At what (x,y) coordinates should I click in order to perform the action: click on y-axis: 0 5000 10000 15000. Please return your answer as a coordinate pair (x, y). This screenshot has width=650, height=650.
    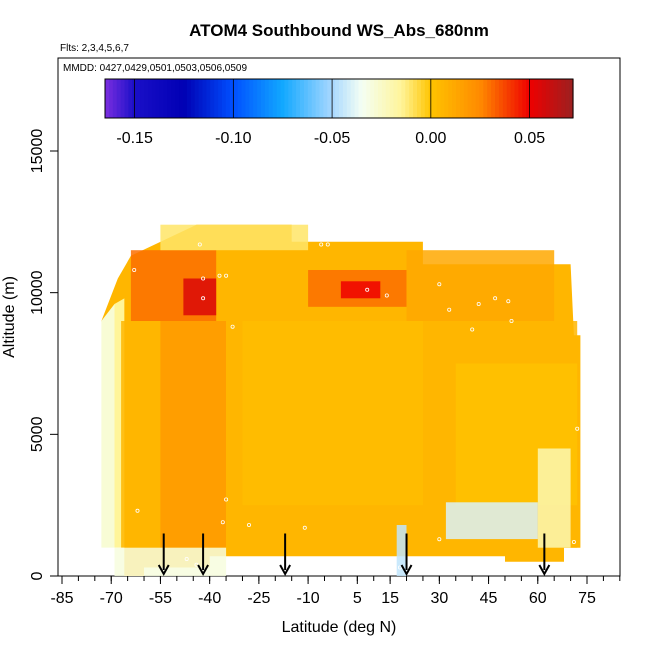
    Looking at the image, I should click on (43, 354).